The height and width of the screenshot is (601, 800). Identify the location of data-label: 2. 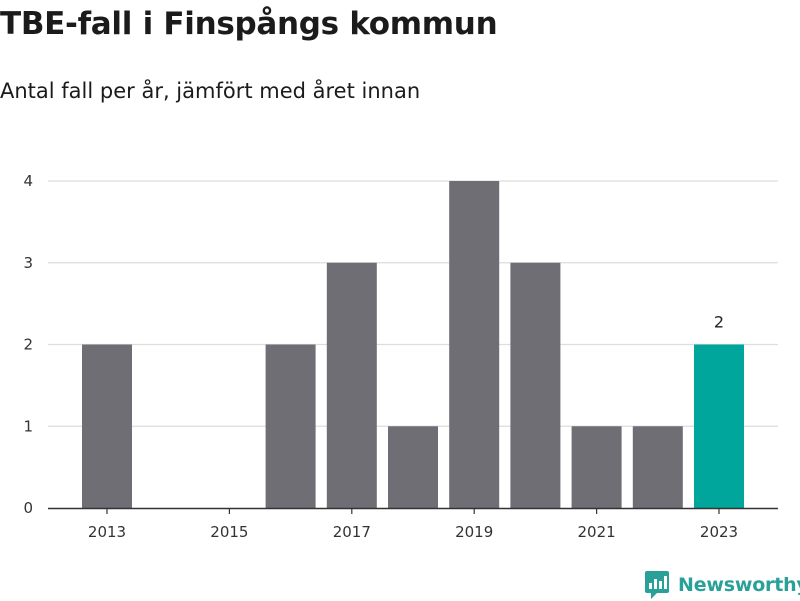
(719, 322).